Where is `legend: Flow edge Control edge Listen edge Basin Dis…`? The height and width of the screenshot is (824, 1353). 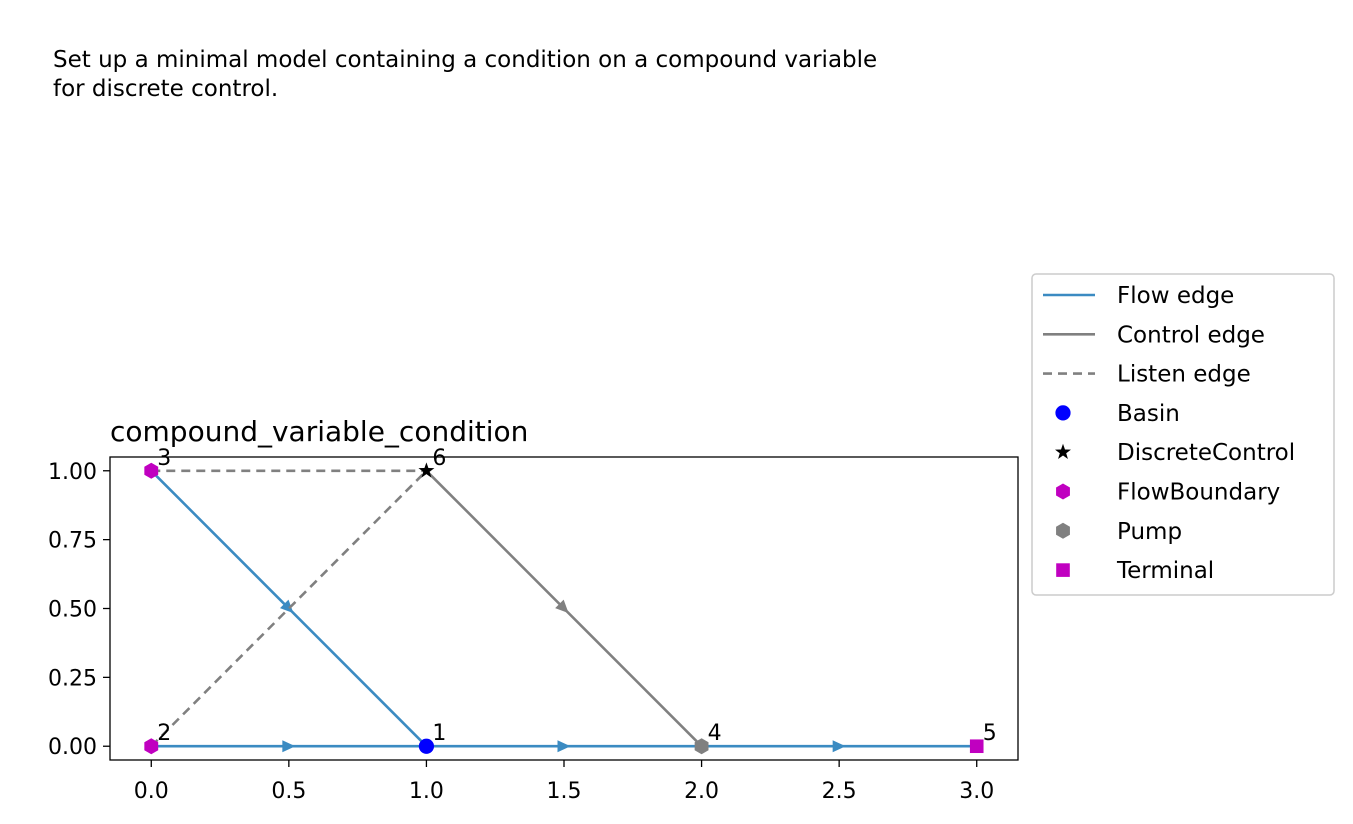 legend: Flow edge Control edge Listen edge Basin Dis… is located at coordinates (1183, 434).